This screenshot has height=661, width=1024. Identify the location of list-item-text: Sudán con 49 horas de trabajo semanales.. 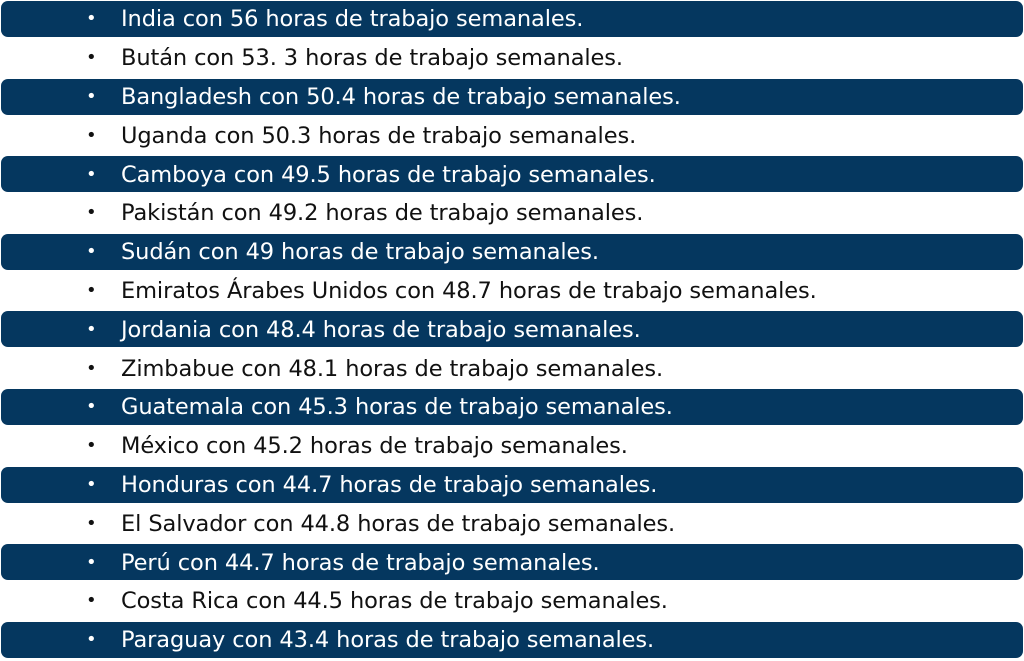
(360, 252).